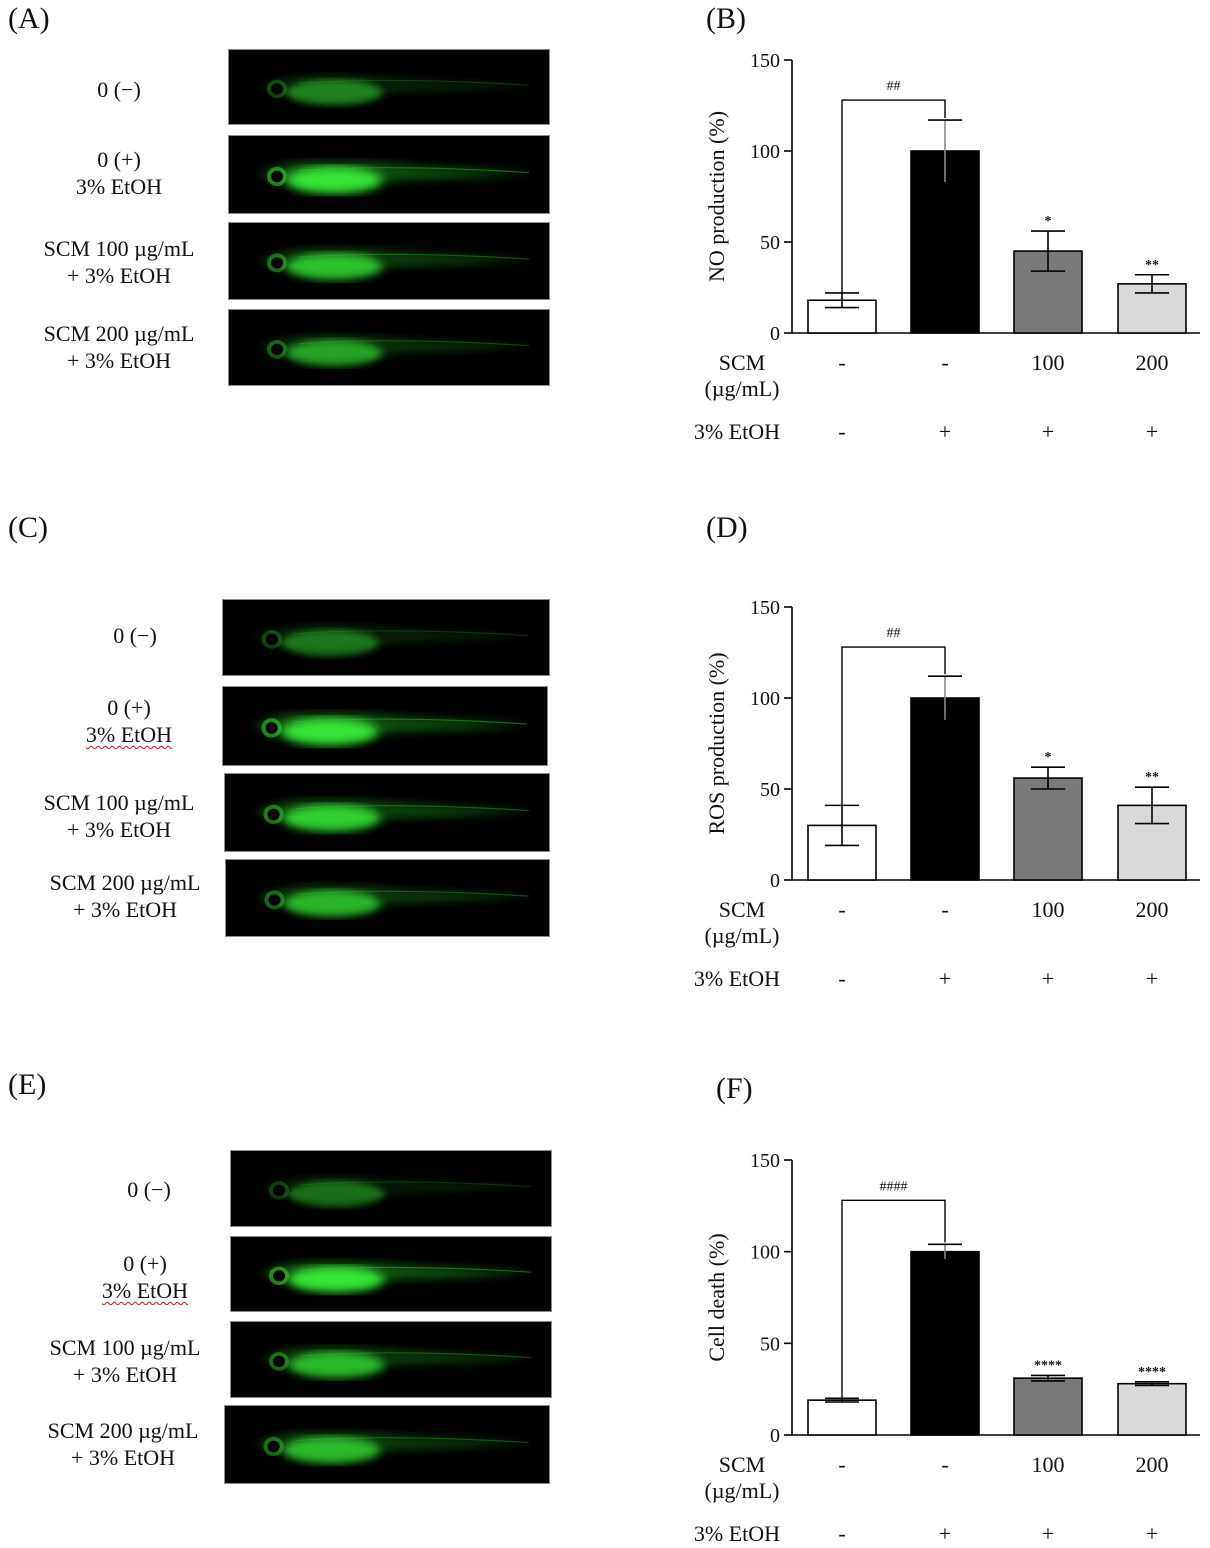 The image size is (1210, 1548). I want to click on panel-label-d: (D), so click(727, 527).